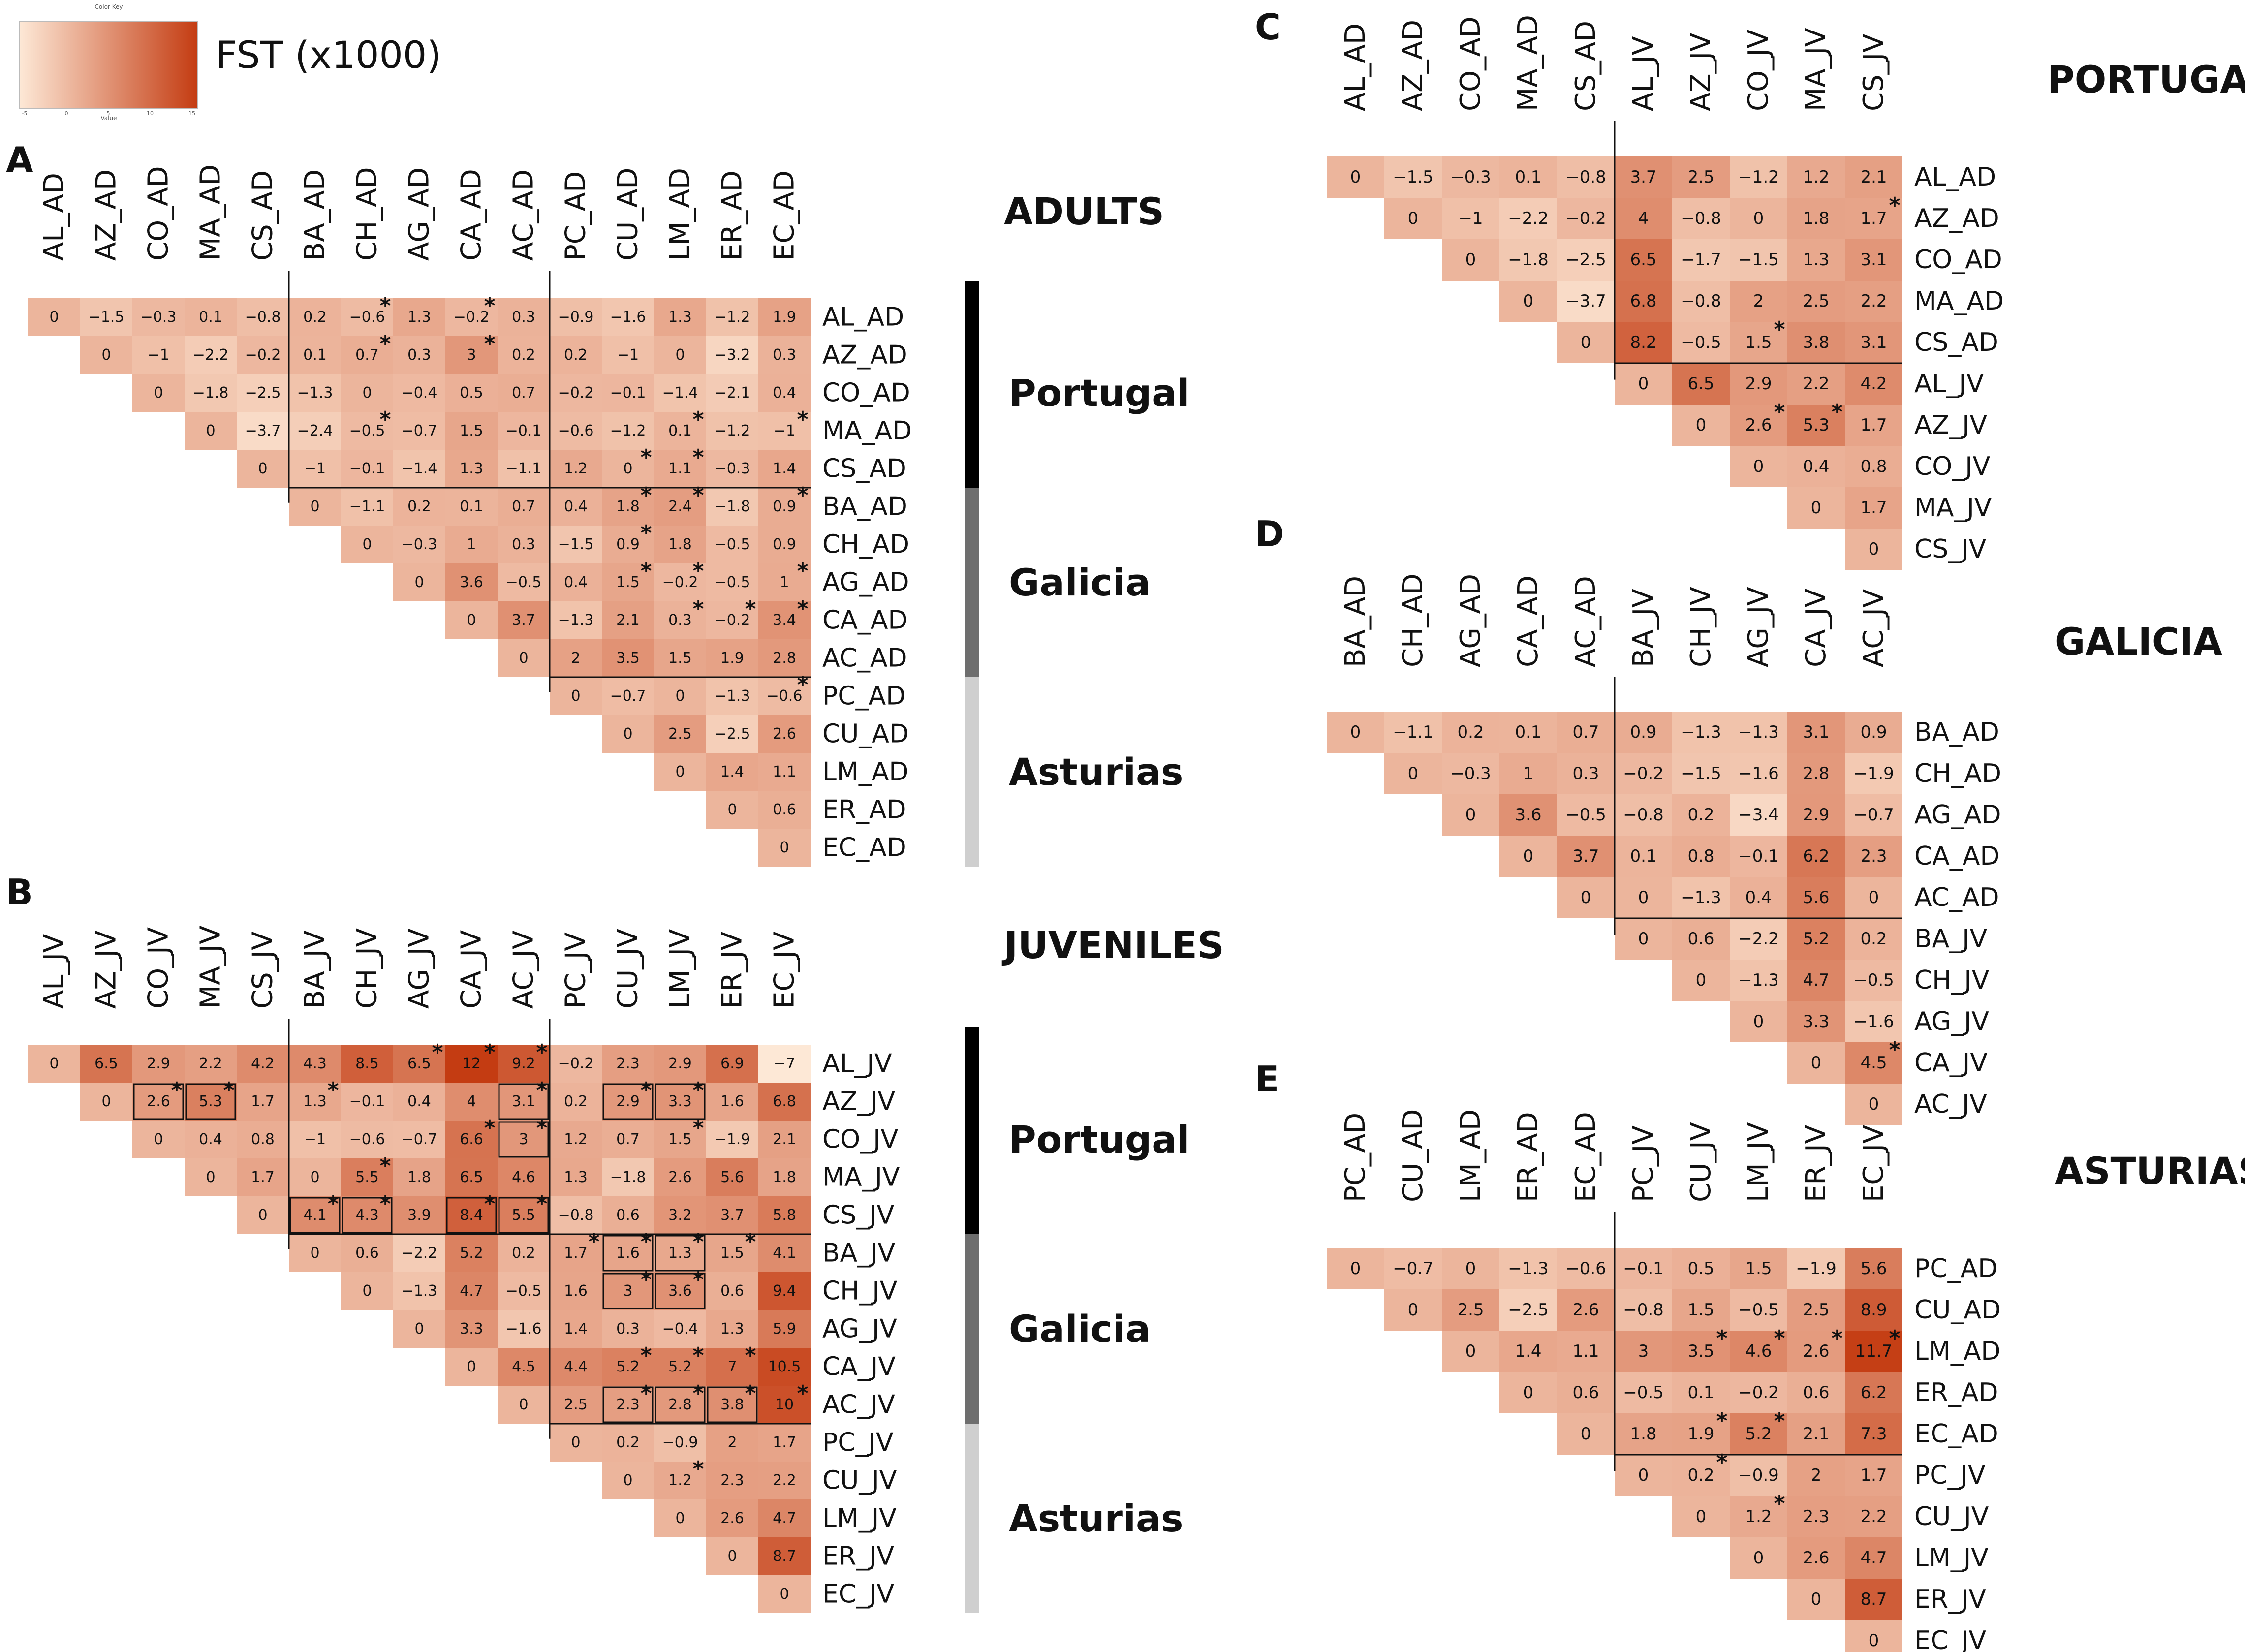 Image resolution: width=2245 pixels, height=1652 pixels. Describe the element at coordinates (367, 1101) in the screenshot. I see `cell-value: −0.1` at that location.